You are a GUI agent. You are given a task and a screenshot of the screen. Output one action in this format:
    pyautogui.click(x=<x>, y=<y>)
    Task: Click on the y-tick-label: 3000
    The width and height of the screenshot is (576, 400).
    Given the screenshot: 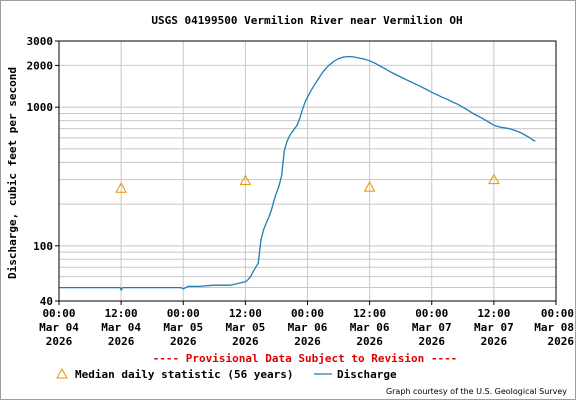 What is the action you would take?
    pyautogui.click(x=40, y=41)
    